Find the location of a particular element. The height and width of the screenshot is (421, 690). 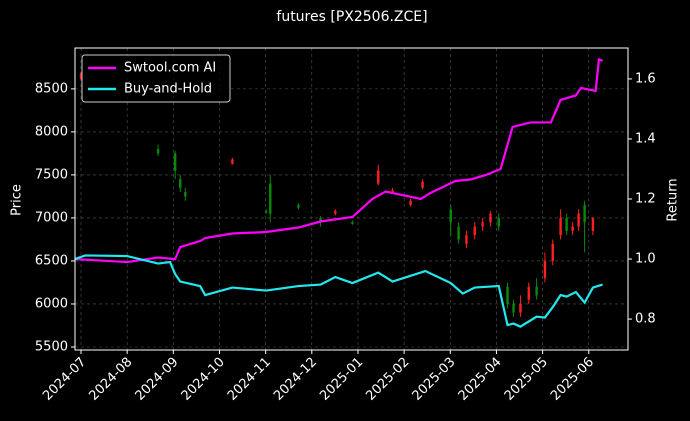

y-tick-label: 6500 is located at coordinates (51, 260).